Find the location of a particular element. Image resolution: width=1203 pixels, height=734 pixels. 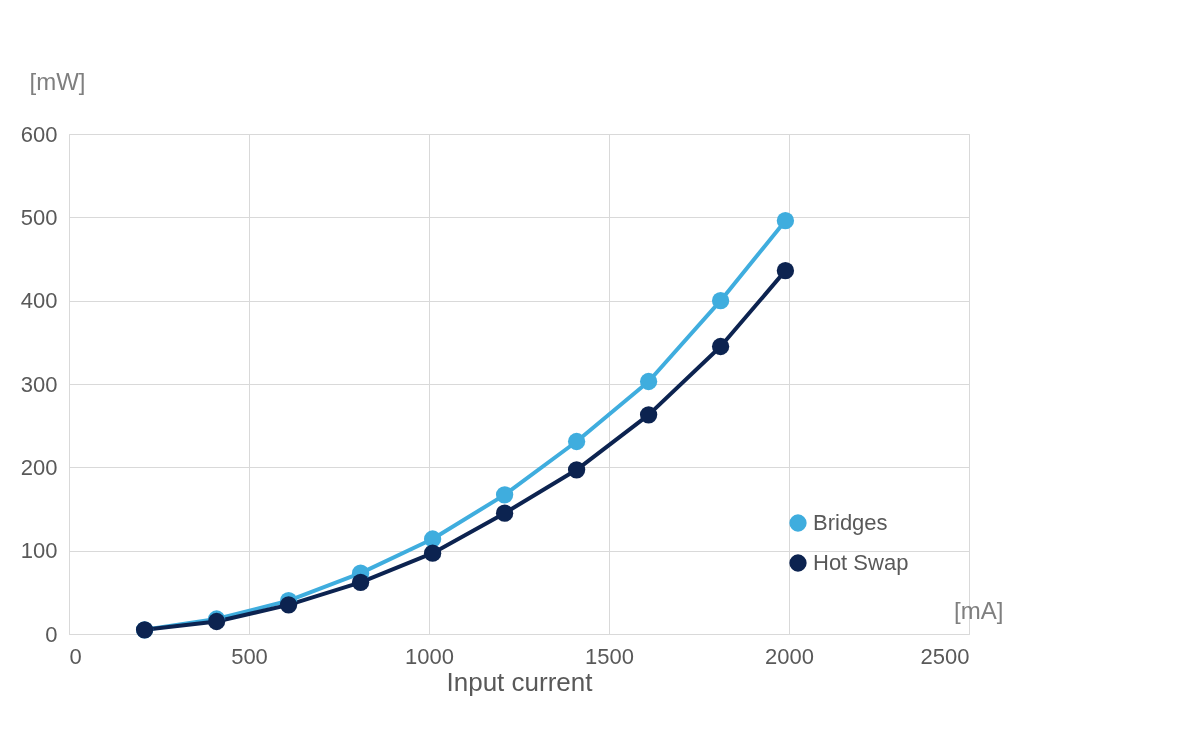

y-tick-label: 200 is located at coordinates (39, 467).